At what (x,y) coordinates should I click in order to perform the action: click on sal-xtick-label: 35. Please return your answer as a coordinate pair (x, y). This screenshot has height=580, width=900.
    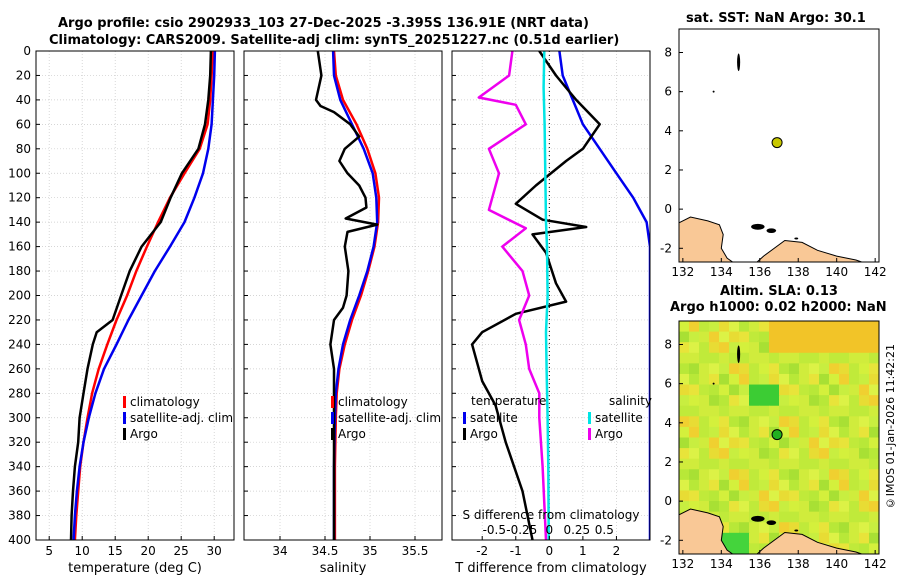
    Looking at the image, I should click on (369, 551).